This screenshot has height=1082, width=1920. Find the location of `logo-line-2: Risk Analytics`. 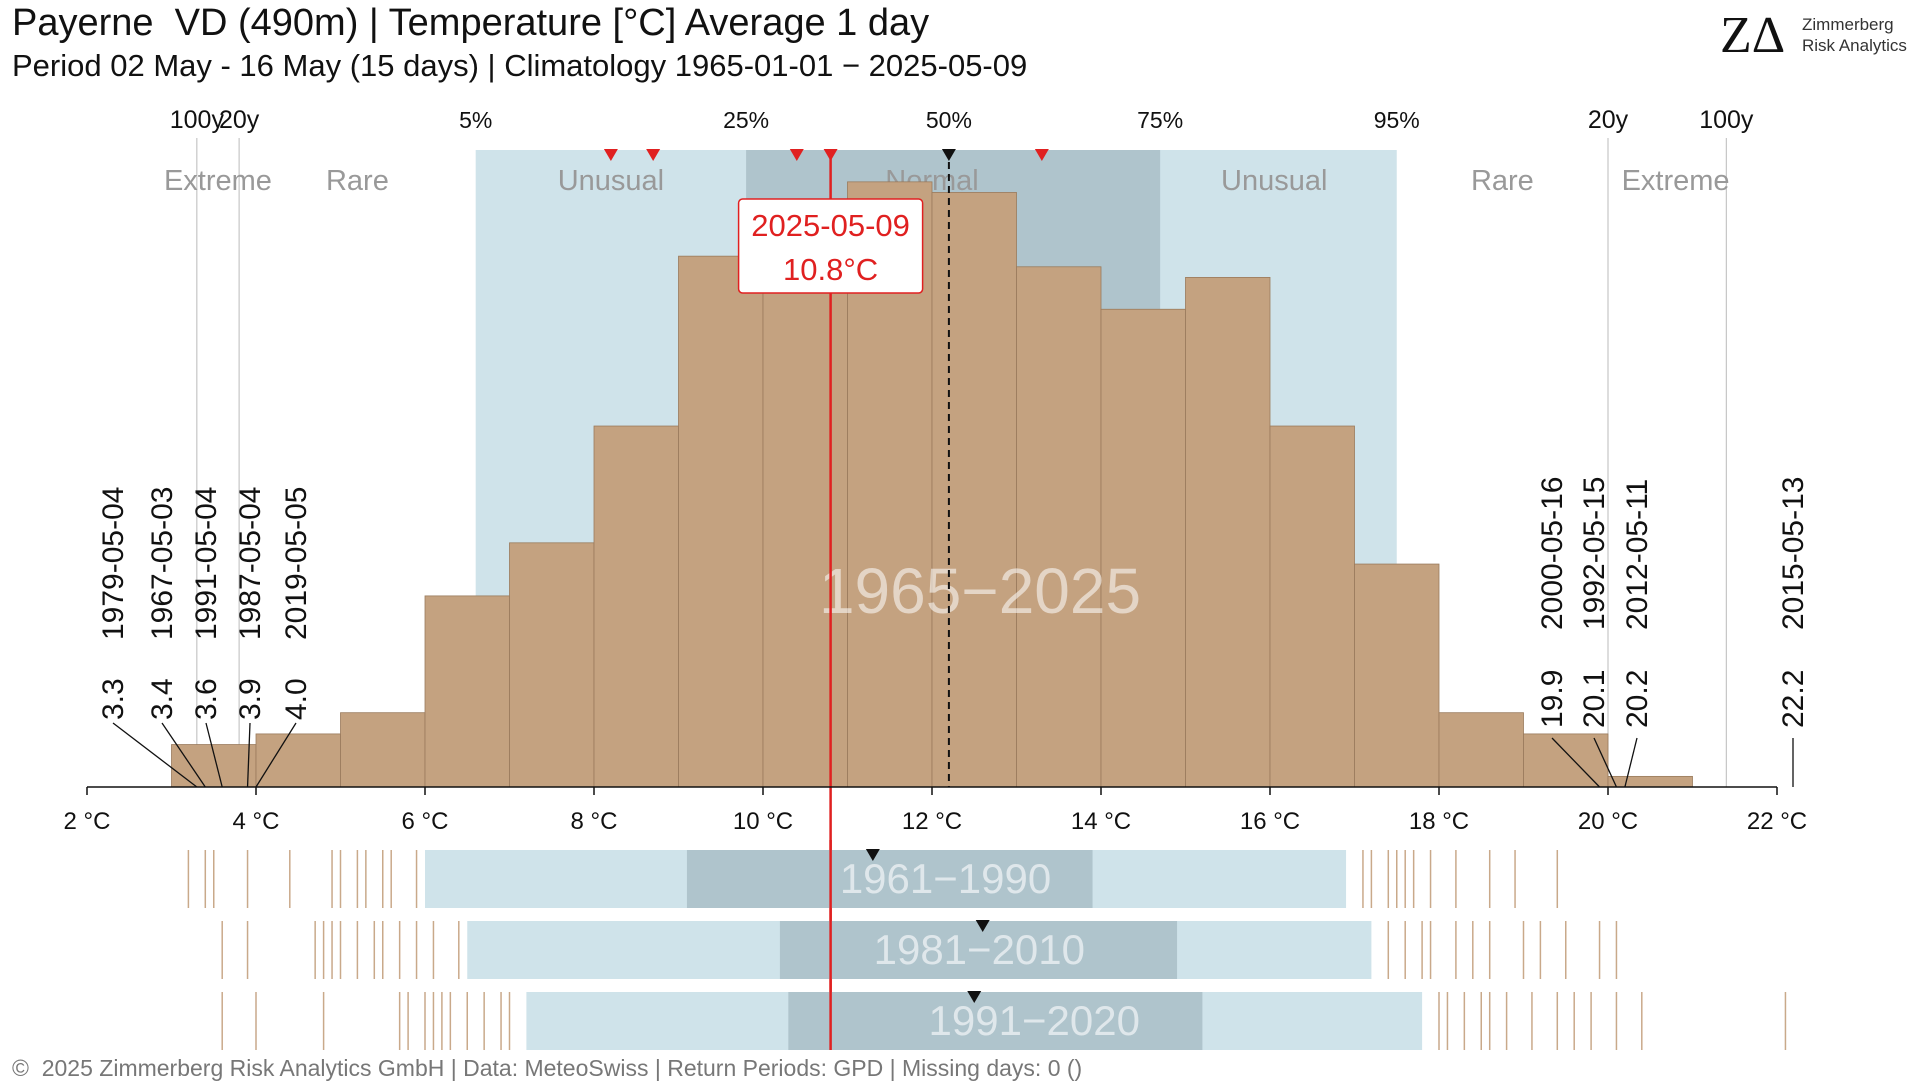

logo-line-2: Risk Analytics is located at coordinates (1854, 45).